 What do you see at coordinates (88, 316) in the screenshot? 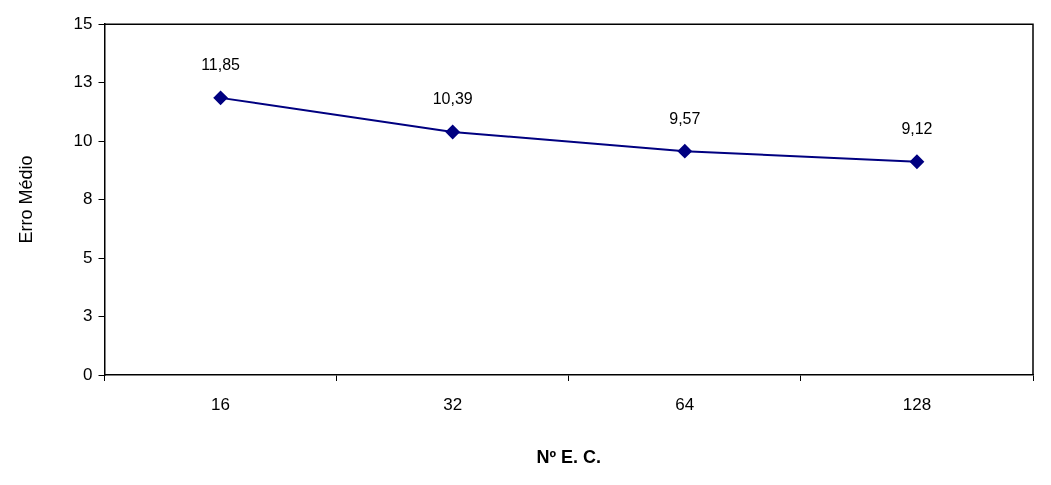
I see `y-tick-label: 3` at bounding box center [88, 316].